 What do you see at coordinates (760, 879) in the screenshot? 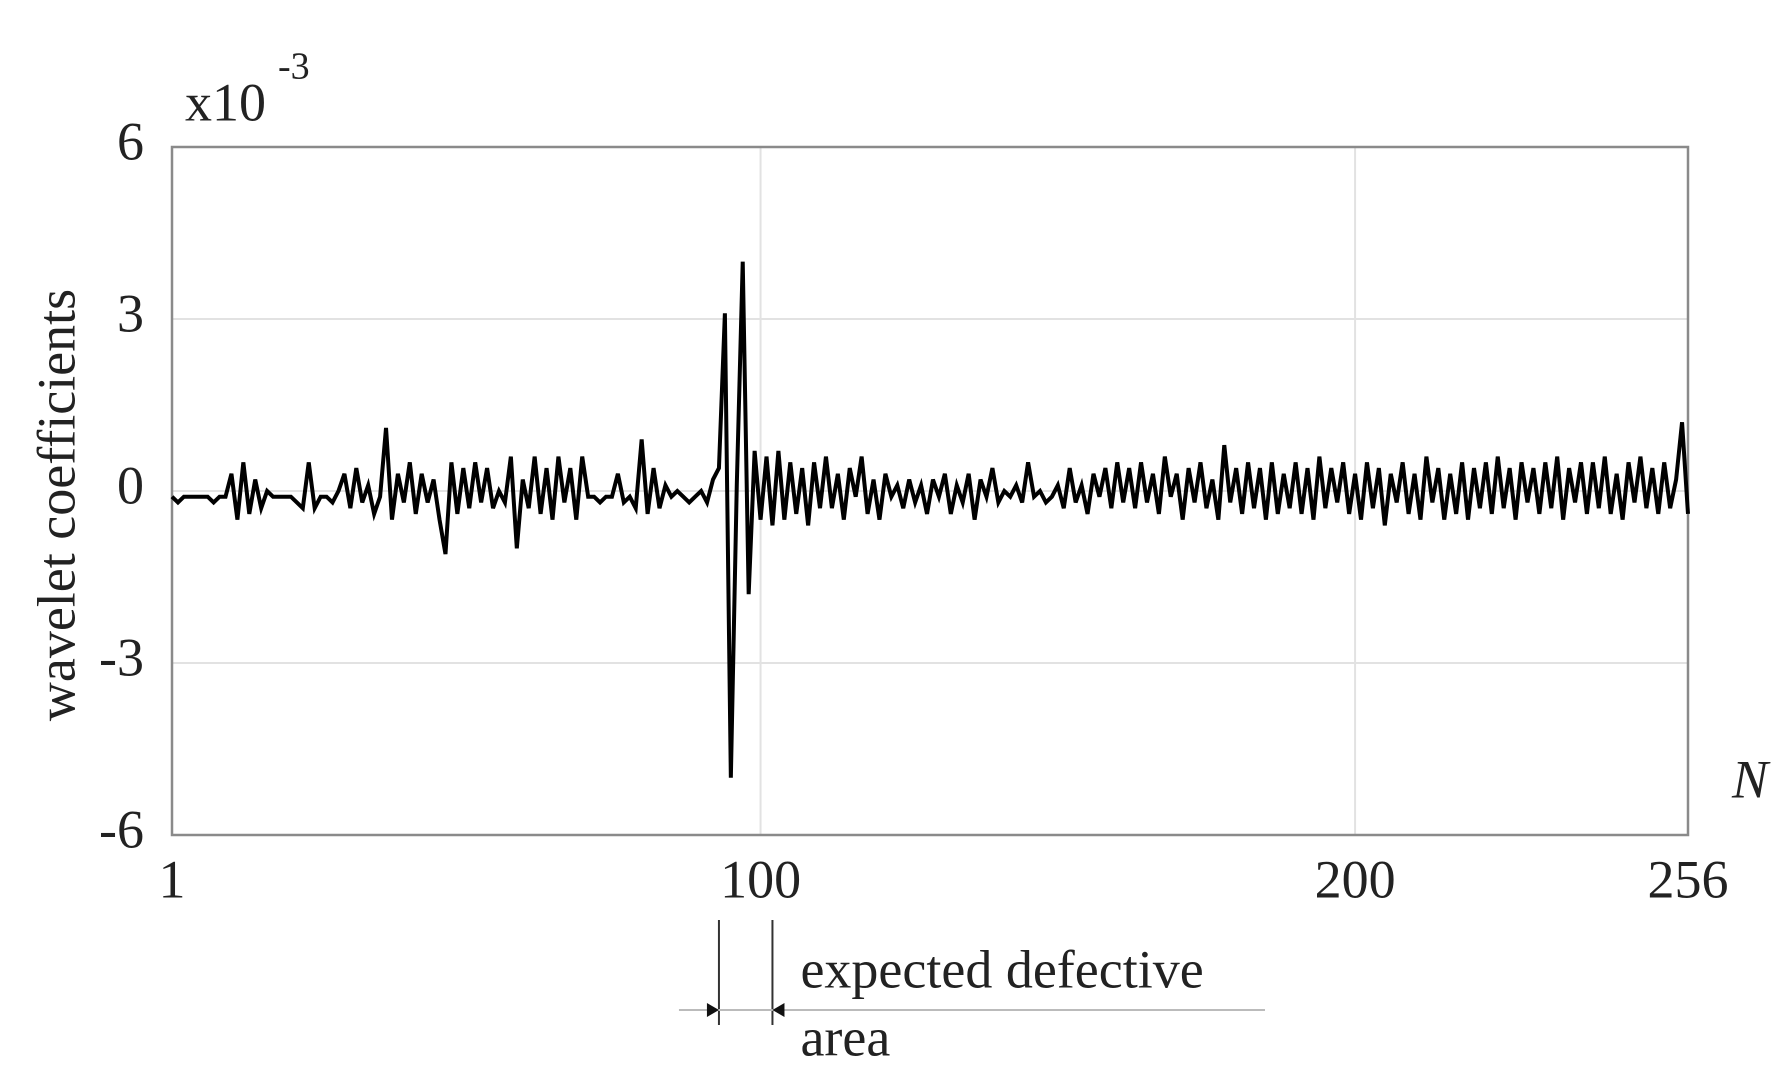
I see `x-tick-label: 100` at bounding box center [760, 879].